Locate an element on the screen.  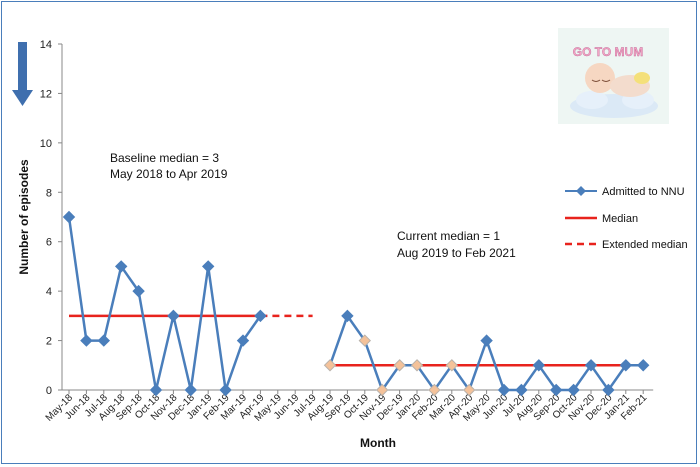
y-tick-label: 10 is located at coordinates (46, 144).